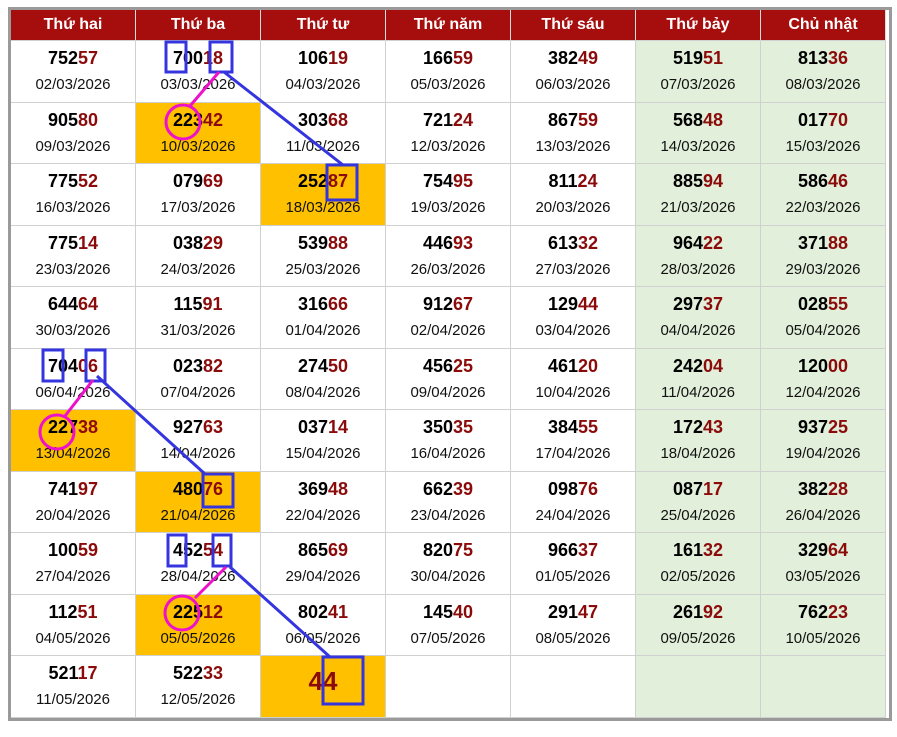  I want to click on number-prefix: 704, so click(62, 365).